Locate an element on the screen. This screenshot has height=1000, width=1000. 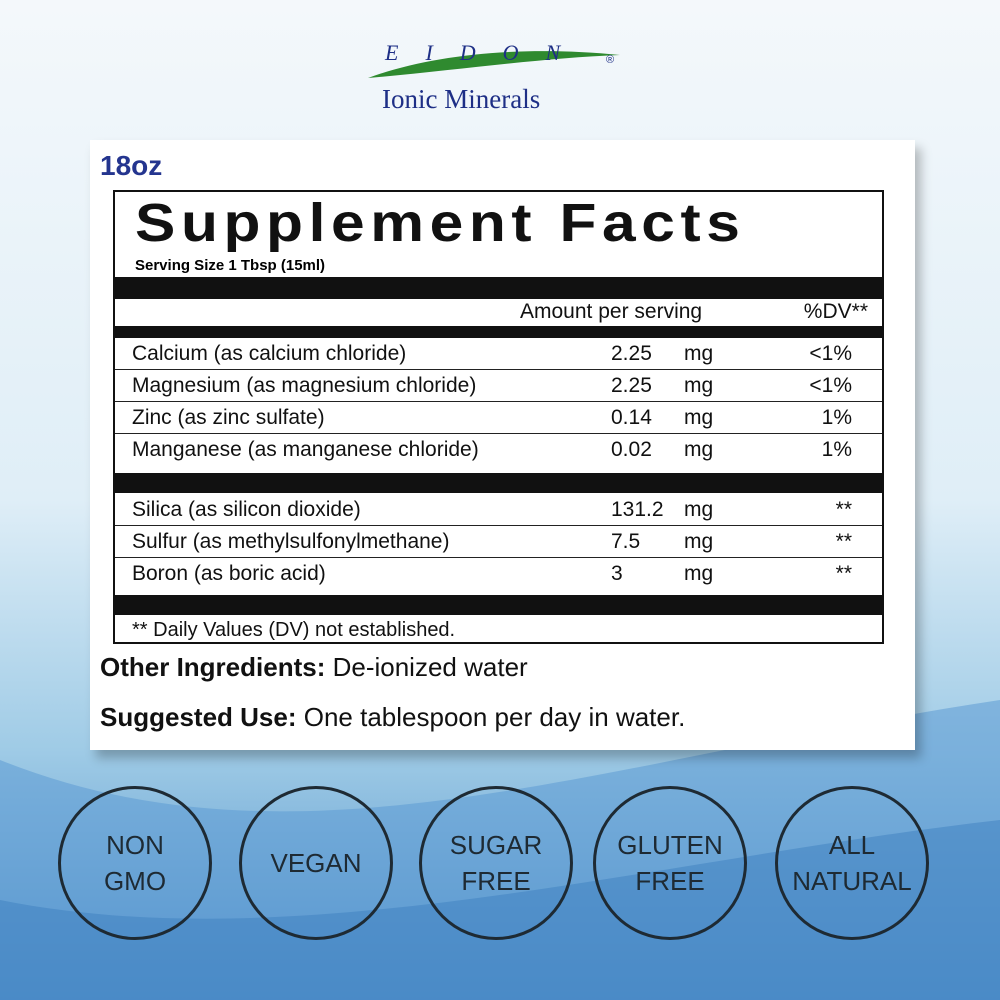
badge-text: NATURAL is located at coordinates (852, 881).